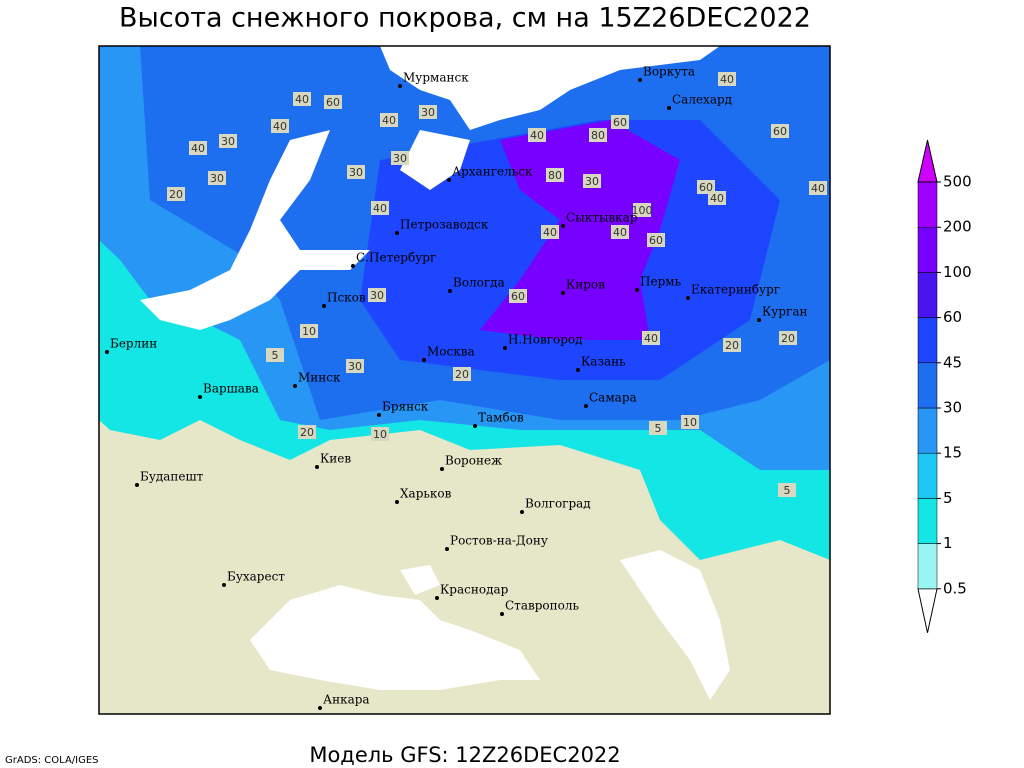 This screenshot has width=1024, height=768. I want to click on city-label: Архангельск, so click(492, 172).